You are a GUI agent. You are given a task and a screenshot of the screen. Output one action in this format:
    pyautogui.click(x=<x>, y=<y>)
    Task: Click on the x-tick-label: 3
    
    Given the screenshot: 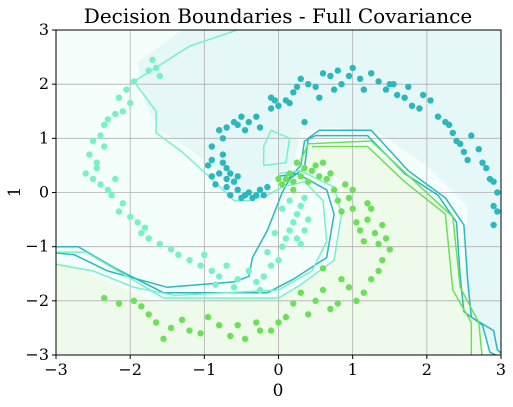 What is the action you would take?
    pyautogui.click(x=501, y=369)
    